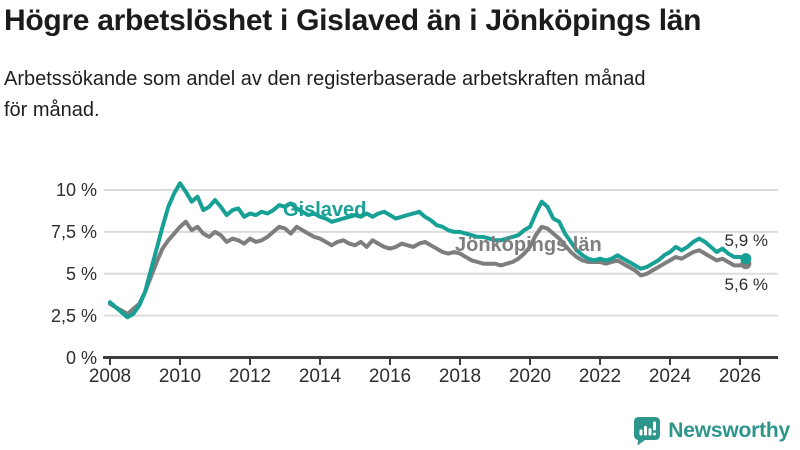  What do you see at coordinates (73, 231) in the screenshot?
I see `y-tick-label: 7,5 %` at bounding box center [73, 231].